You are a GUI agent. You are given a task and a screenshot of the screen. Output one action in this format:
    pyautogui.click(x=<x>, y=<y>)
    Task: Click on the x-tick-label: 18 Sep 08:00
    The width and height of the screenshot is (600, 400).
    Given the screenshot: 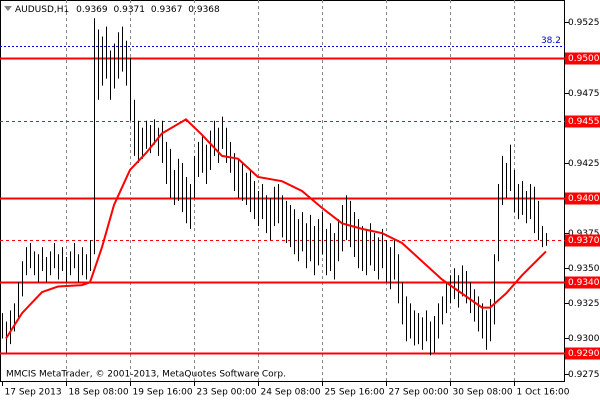 What is the action you would take?
    pyautogui.click(x=99, y=393)
    